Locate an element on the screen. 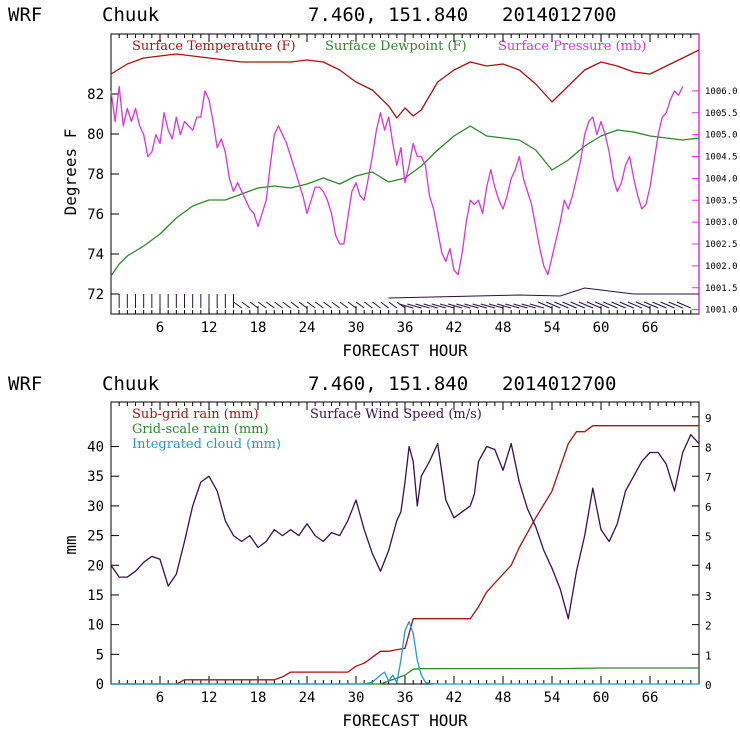 The width and height of the screenshot is (740, 740). y-tick-label: 76 is located at coordinates (95, 215).